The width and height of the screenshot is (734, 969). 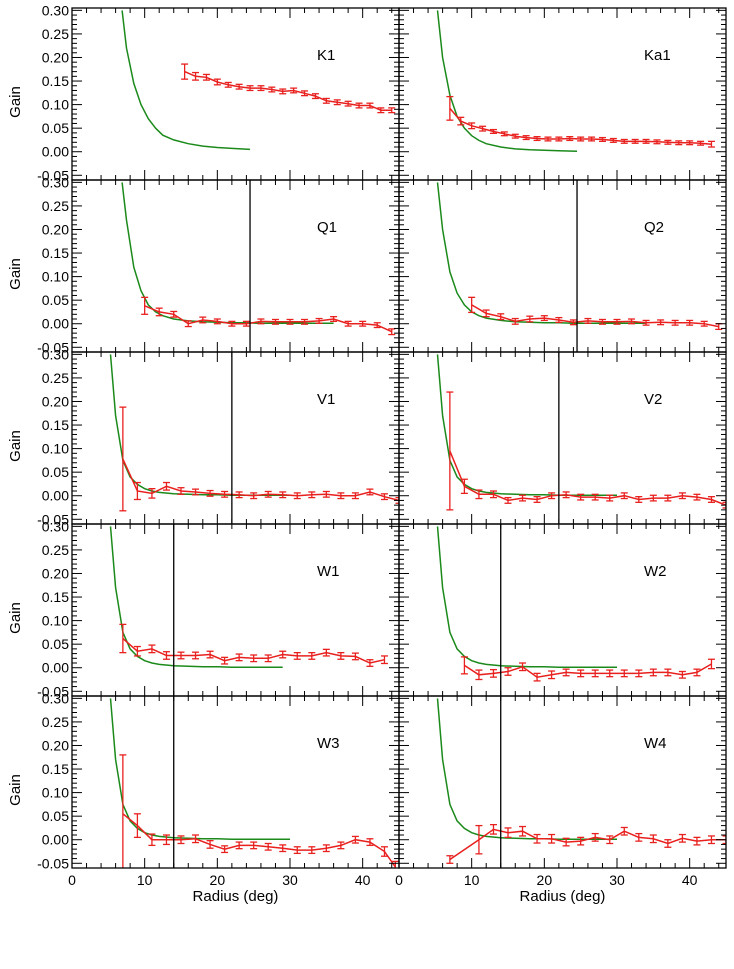 What do you see at coordinates (653, 399) in the screenshot?
I see `panel-label: V2` at bounding box center [653, 399].